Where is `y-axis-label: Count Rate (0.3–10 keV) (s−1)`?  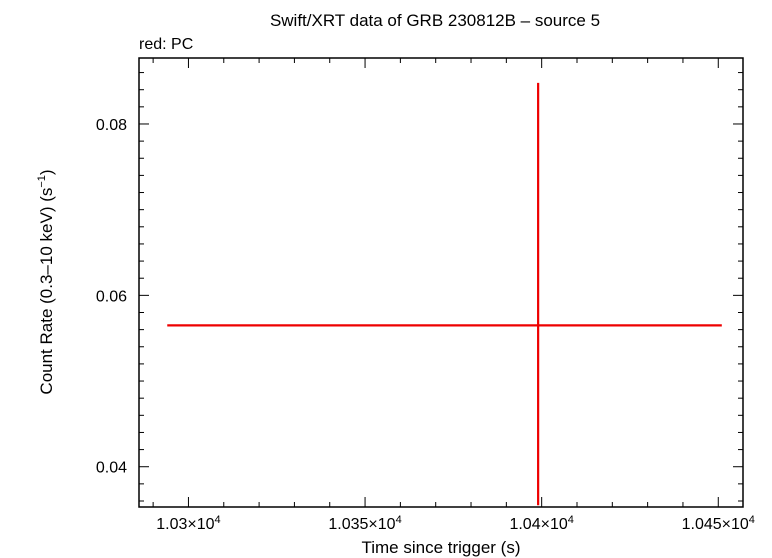 y-axis-label: Count Rate (0.3–10 keV) (s−1) is located at coordinates (46, 281).